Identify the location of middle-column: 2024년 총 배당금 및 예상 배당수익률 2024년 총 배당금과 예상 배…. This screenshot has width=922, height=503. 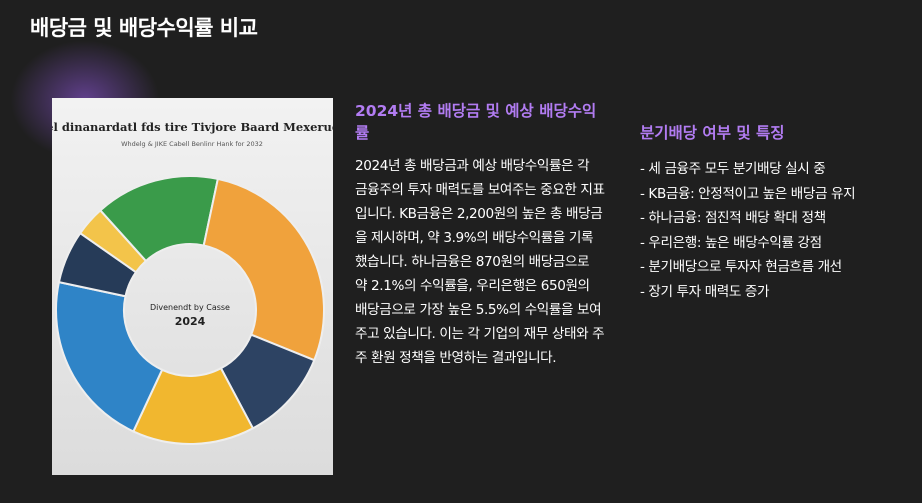
(480, 235).